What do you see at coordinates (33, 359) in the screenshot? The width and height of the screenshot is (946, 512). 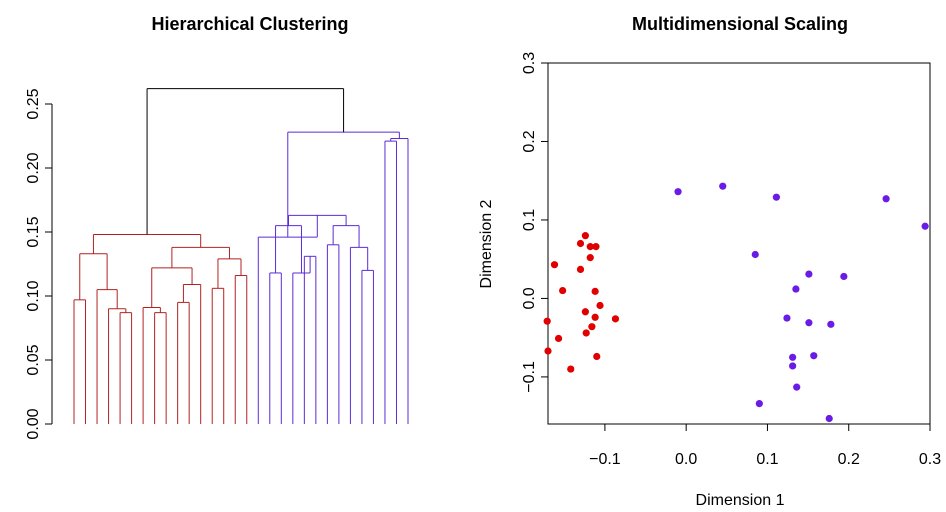 I see `dendrogram-y-tick-label: 0.05` at bounding box center [33, 359].